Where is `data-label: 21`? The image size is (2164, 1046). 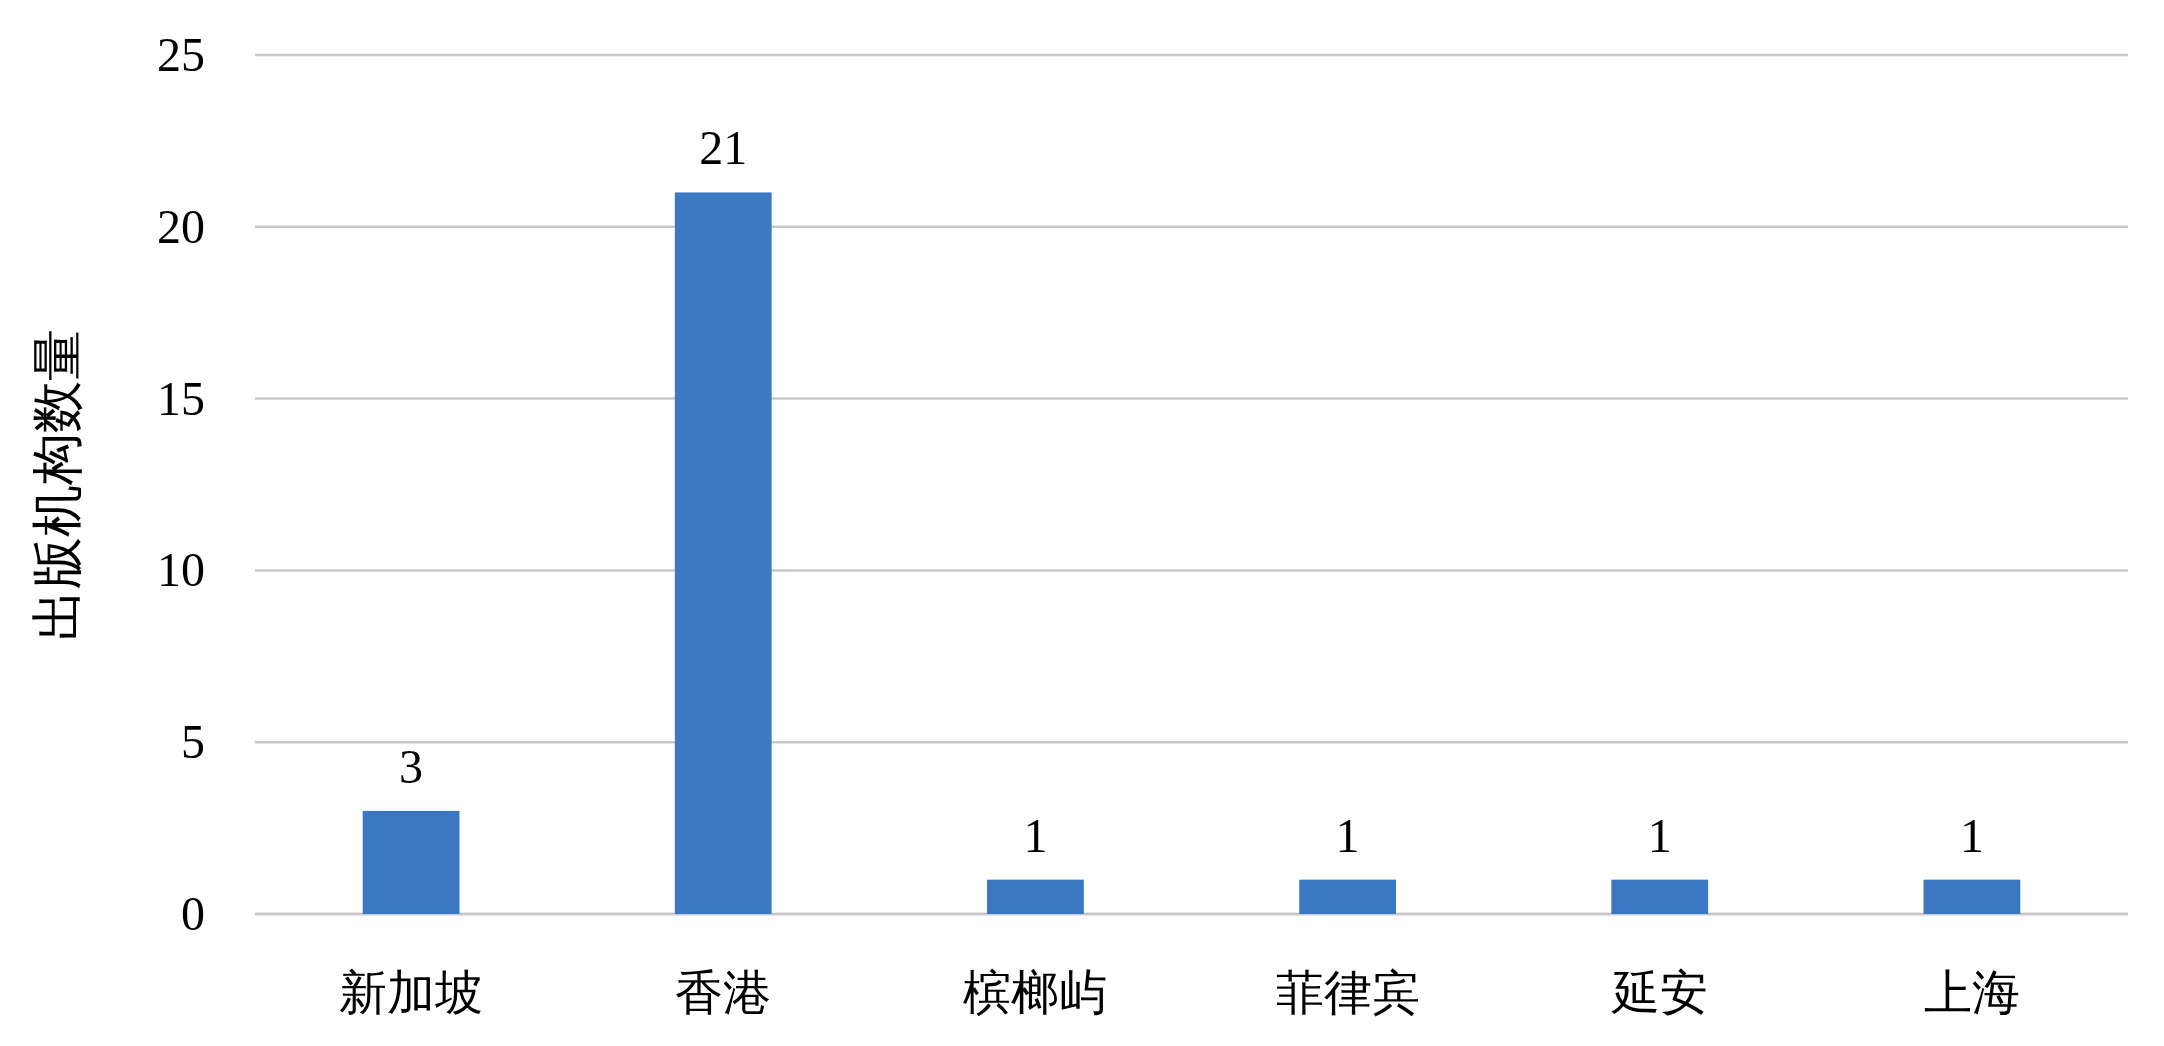
data-label: 21 is located at coordinates (723, 148).